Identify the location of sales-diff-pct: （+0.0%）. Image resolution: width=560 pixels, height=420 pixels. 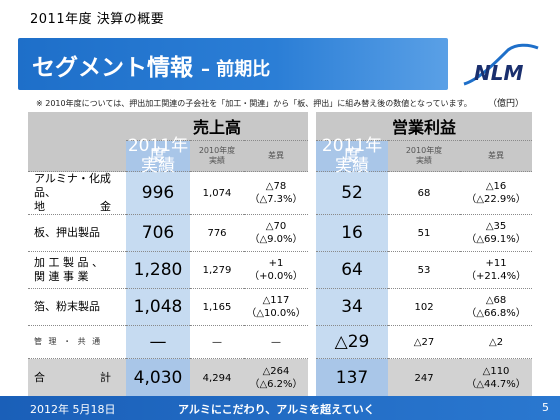
(276, 276).